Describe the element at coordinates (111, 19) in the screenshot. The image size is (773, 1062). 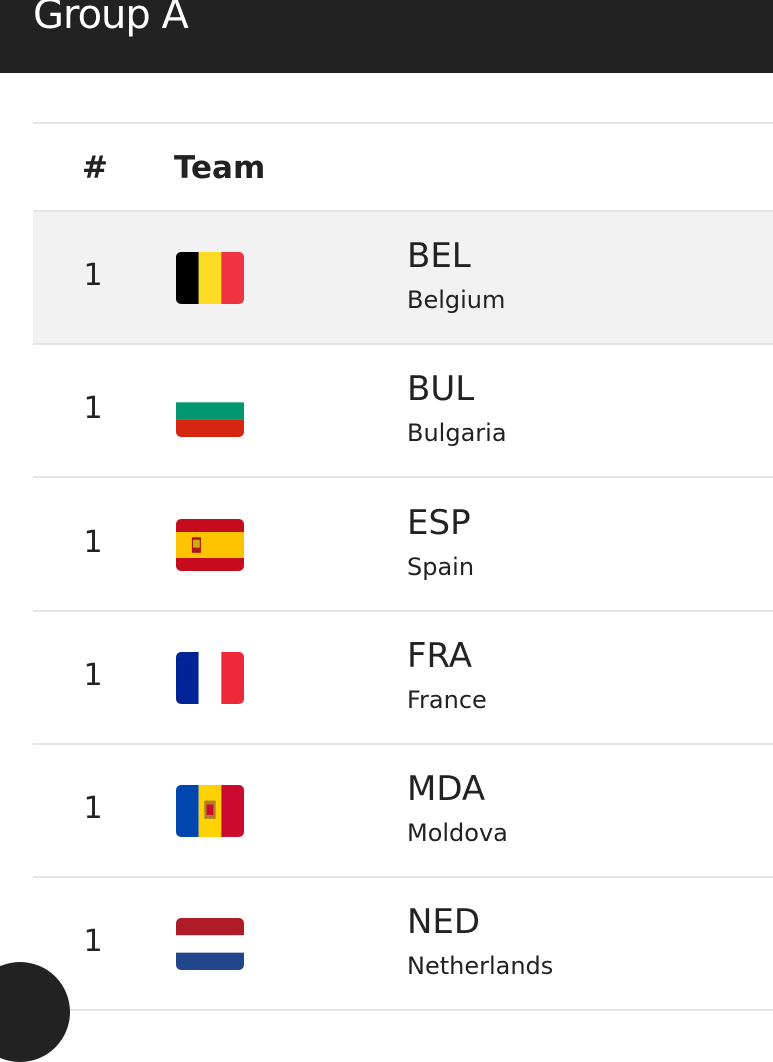
I see `group-title: Group A` at that location.